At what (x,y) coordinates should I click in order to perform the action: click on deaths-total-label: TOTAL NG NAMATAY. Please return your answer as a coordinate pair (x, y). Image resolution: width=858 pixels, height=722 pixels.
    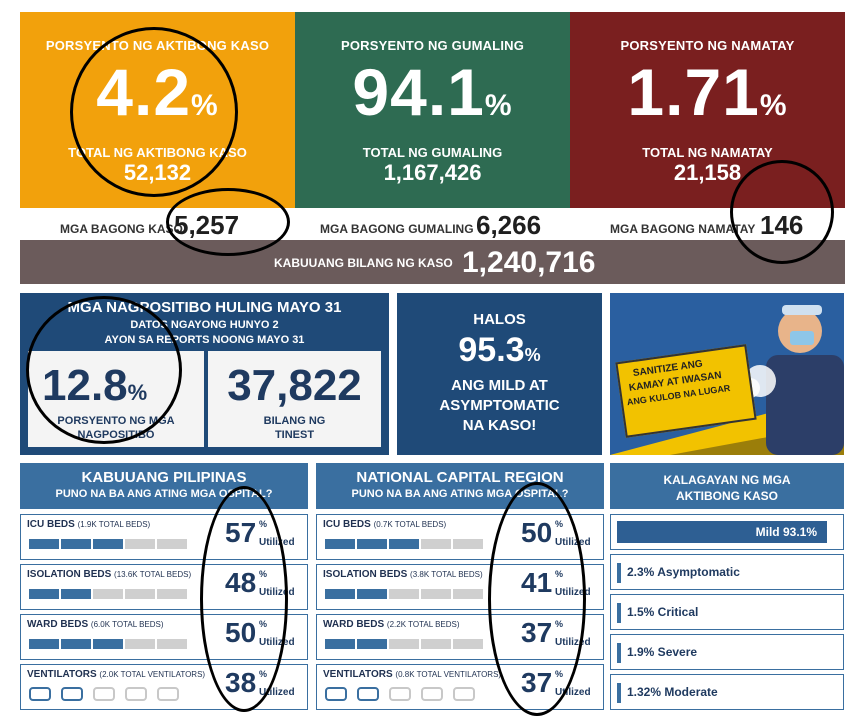
    Looking at the image, I should click on (707, 152).